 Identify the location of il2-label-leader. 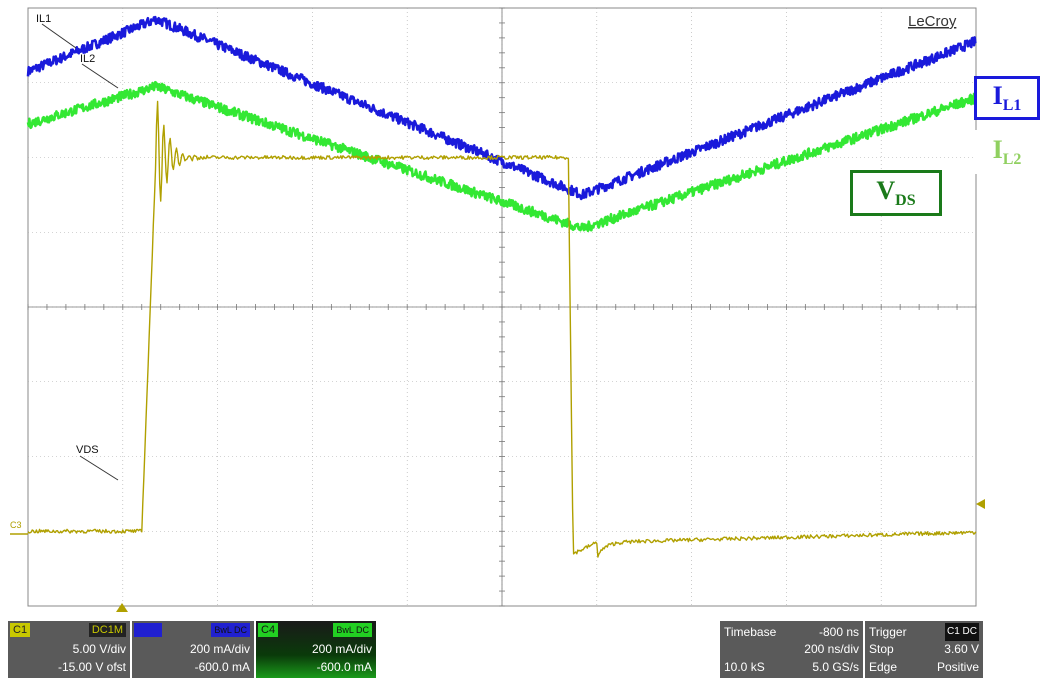
(100, 76).